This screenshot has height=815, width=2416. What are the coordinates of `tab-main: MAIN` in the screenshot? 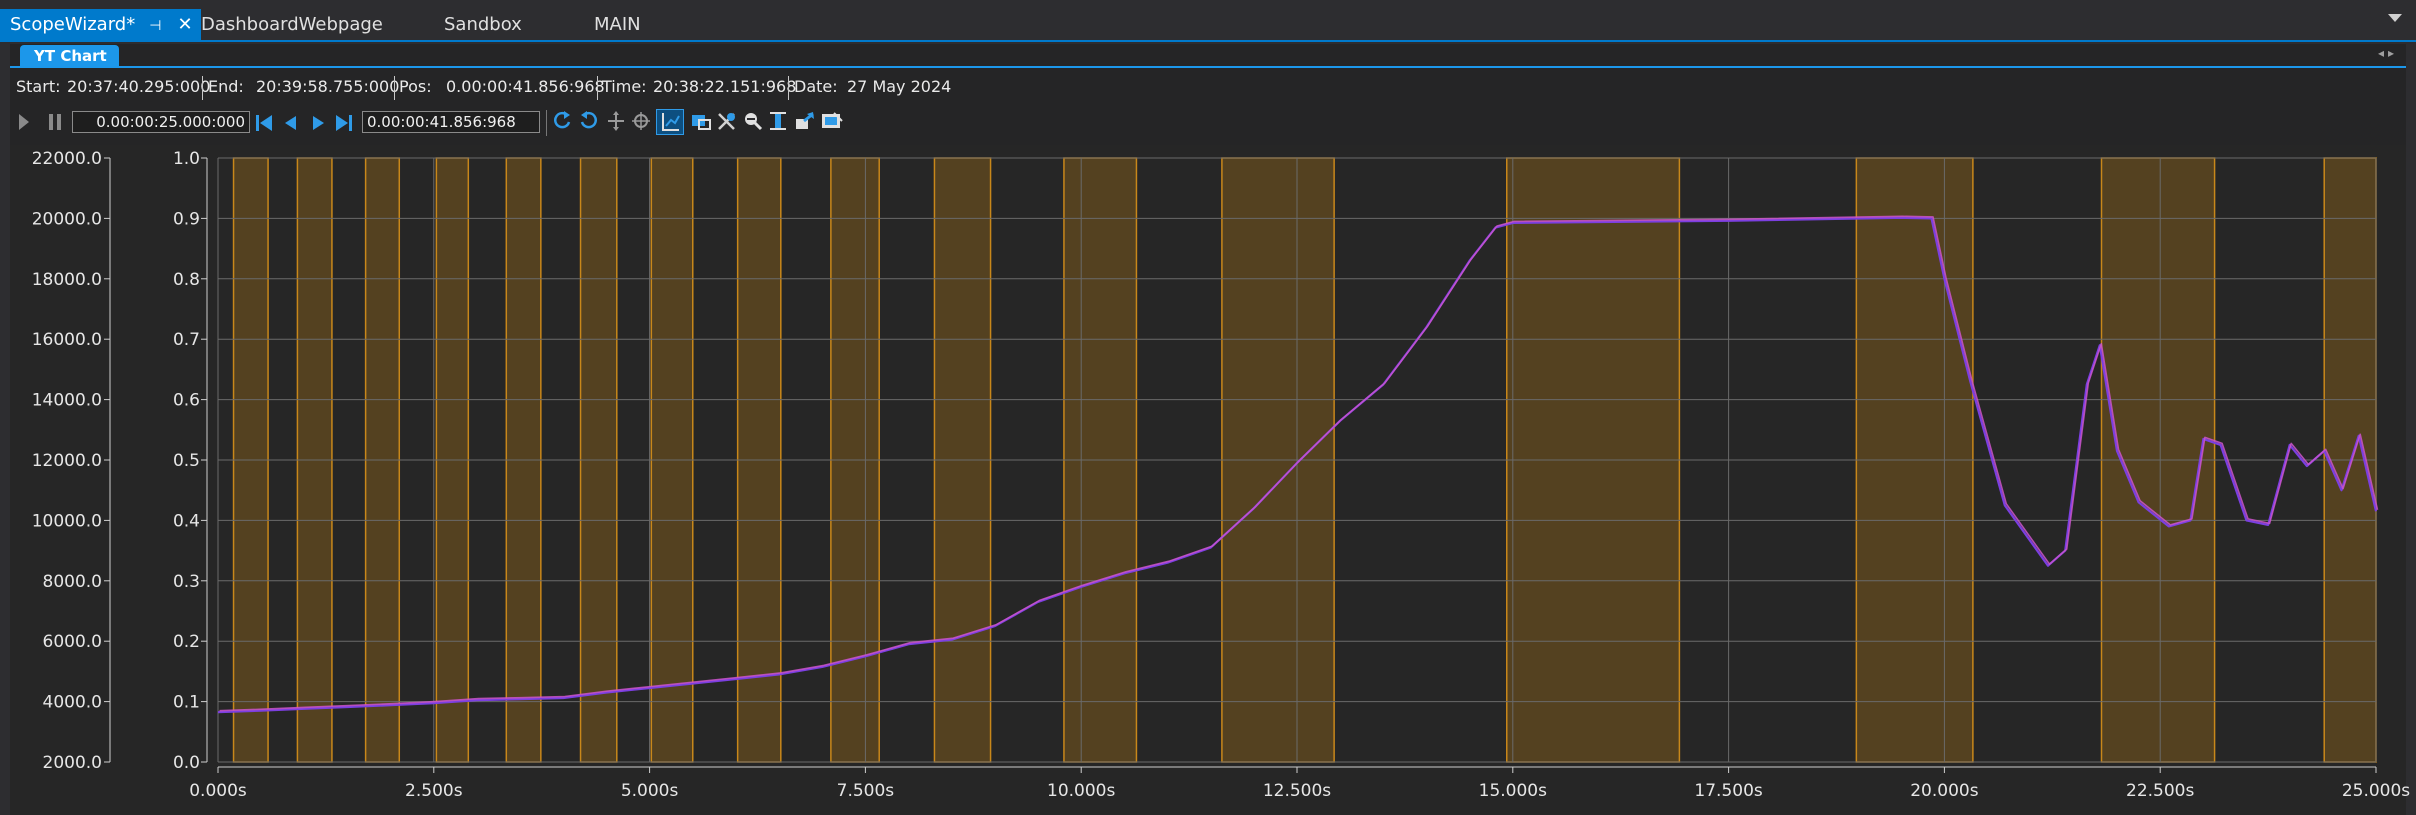 It's located at (617, 24).